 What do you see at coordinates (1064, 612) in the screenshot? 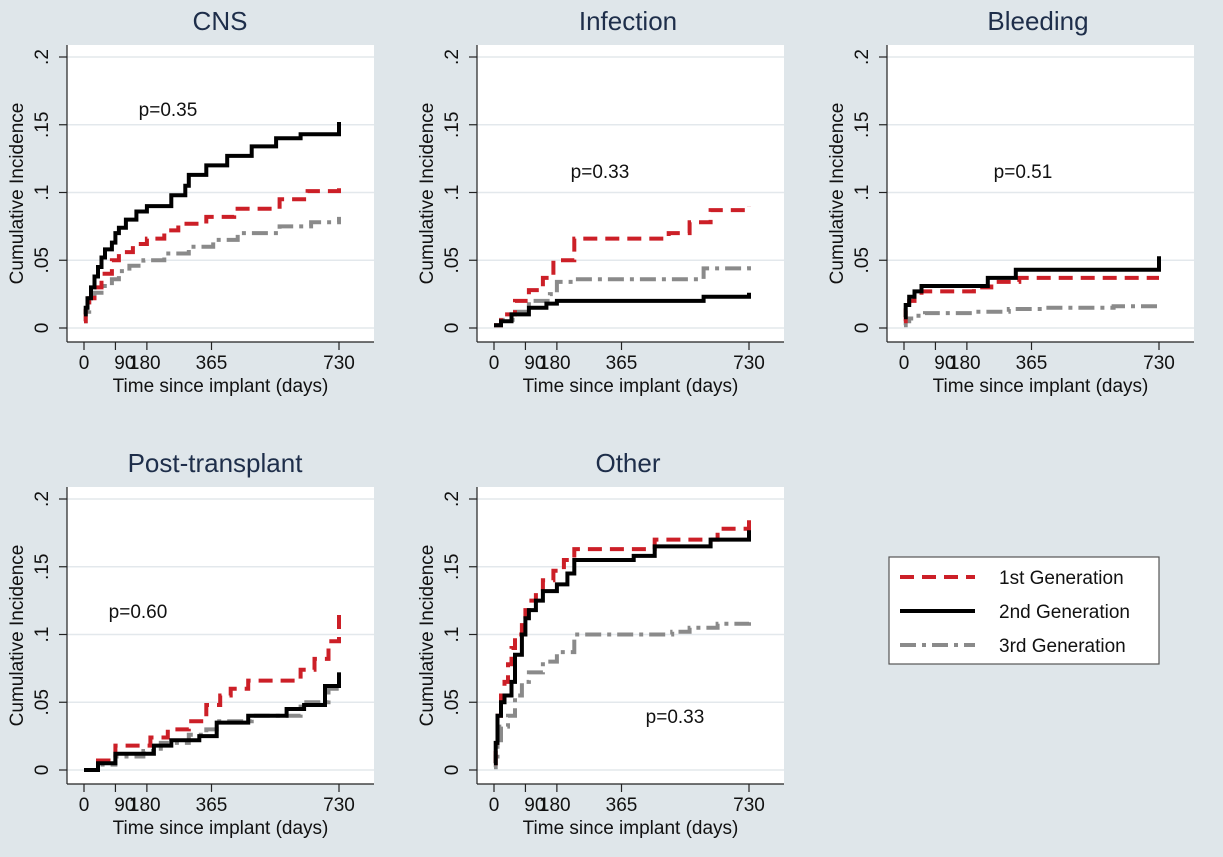
I see `legend-label: 2nd Generation` at bounding box center [1064, 612].